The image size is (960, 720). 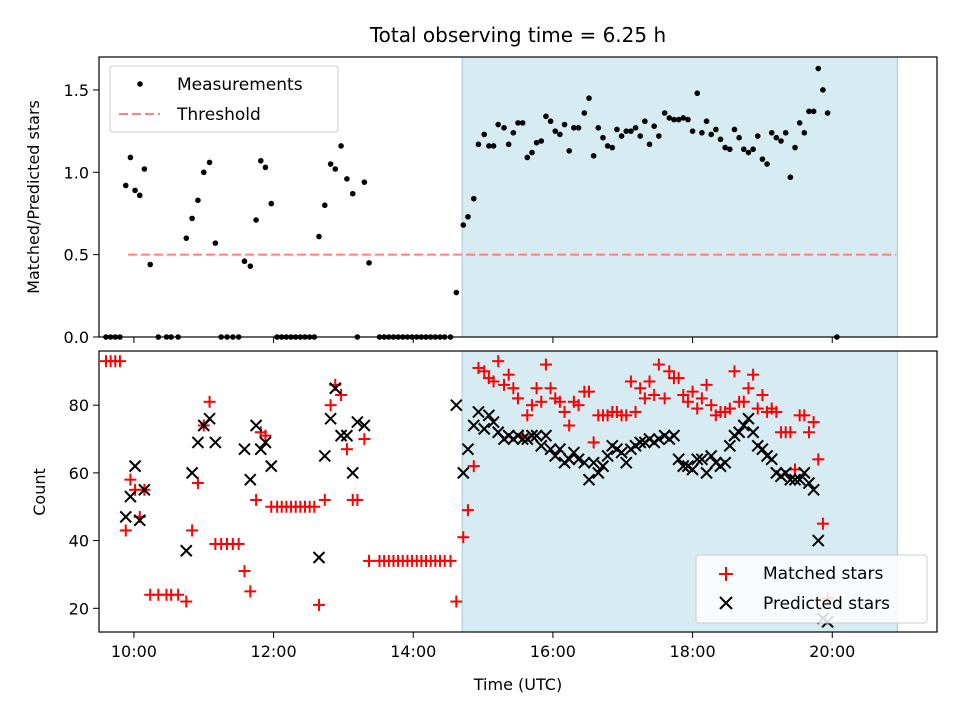 I want to click on x-tick-label: 20:00, so click(x=832, y=651).